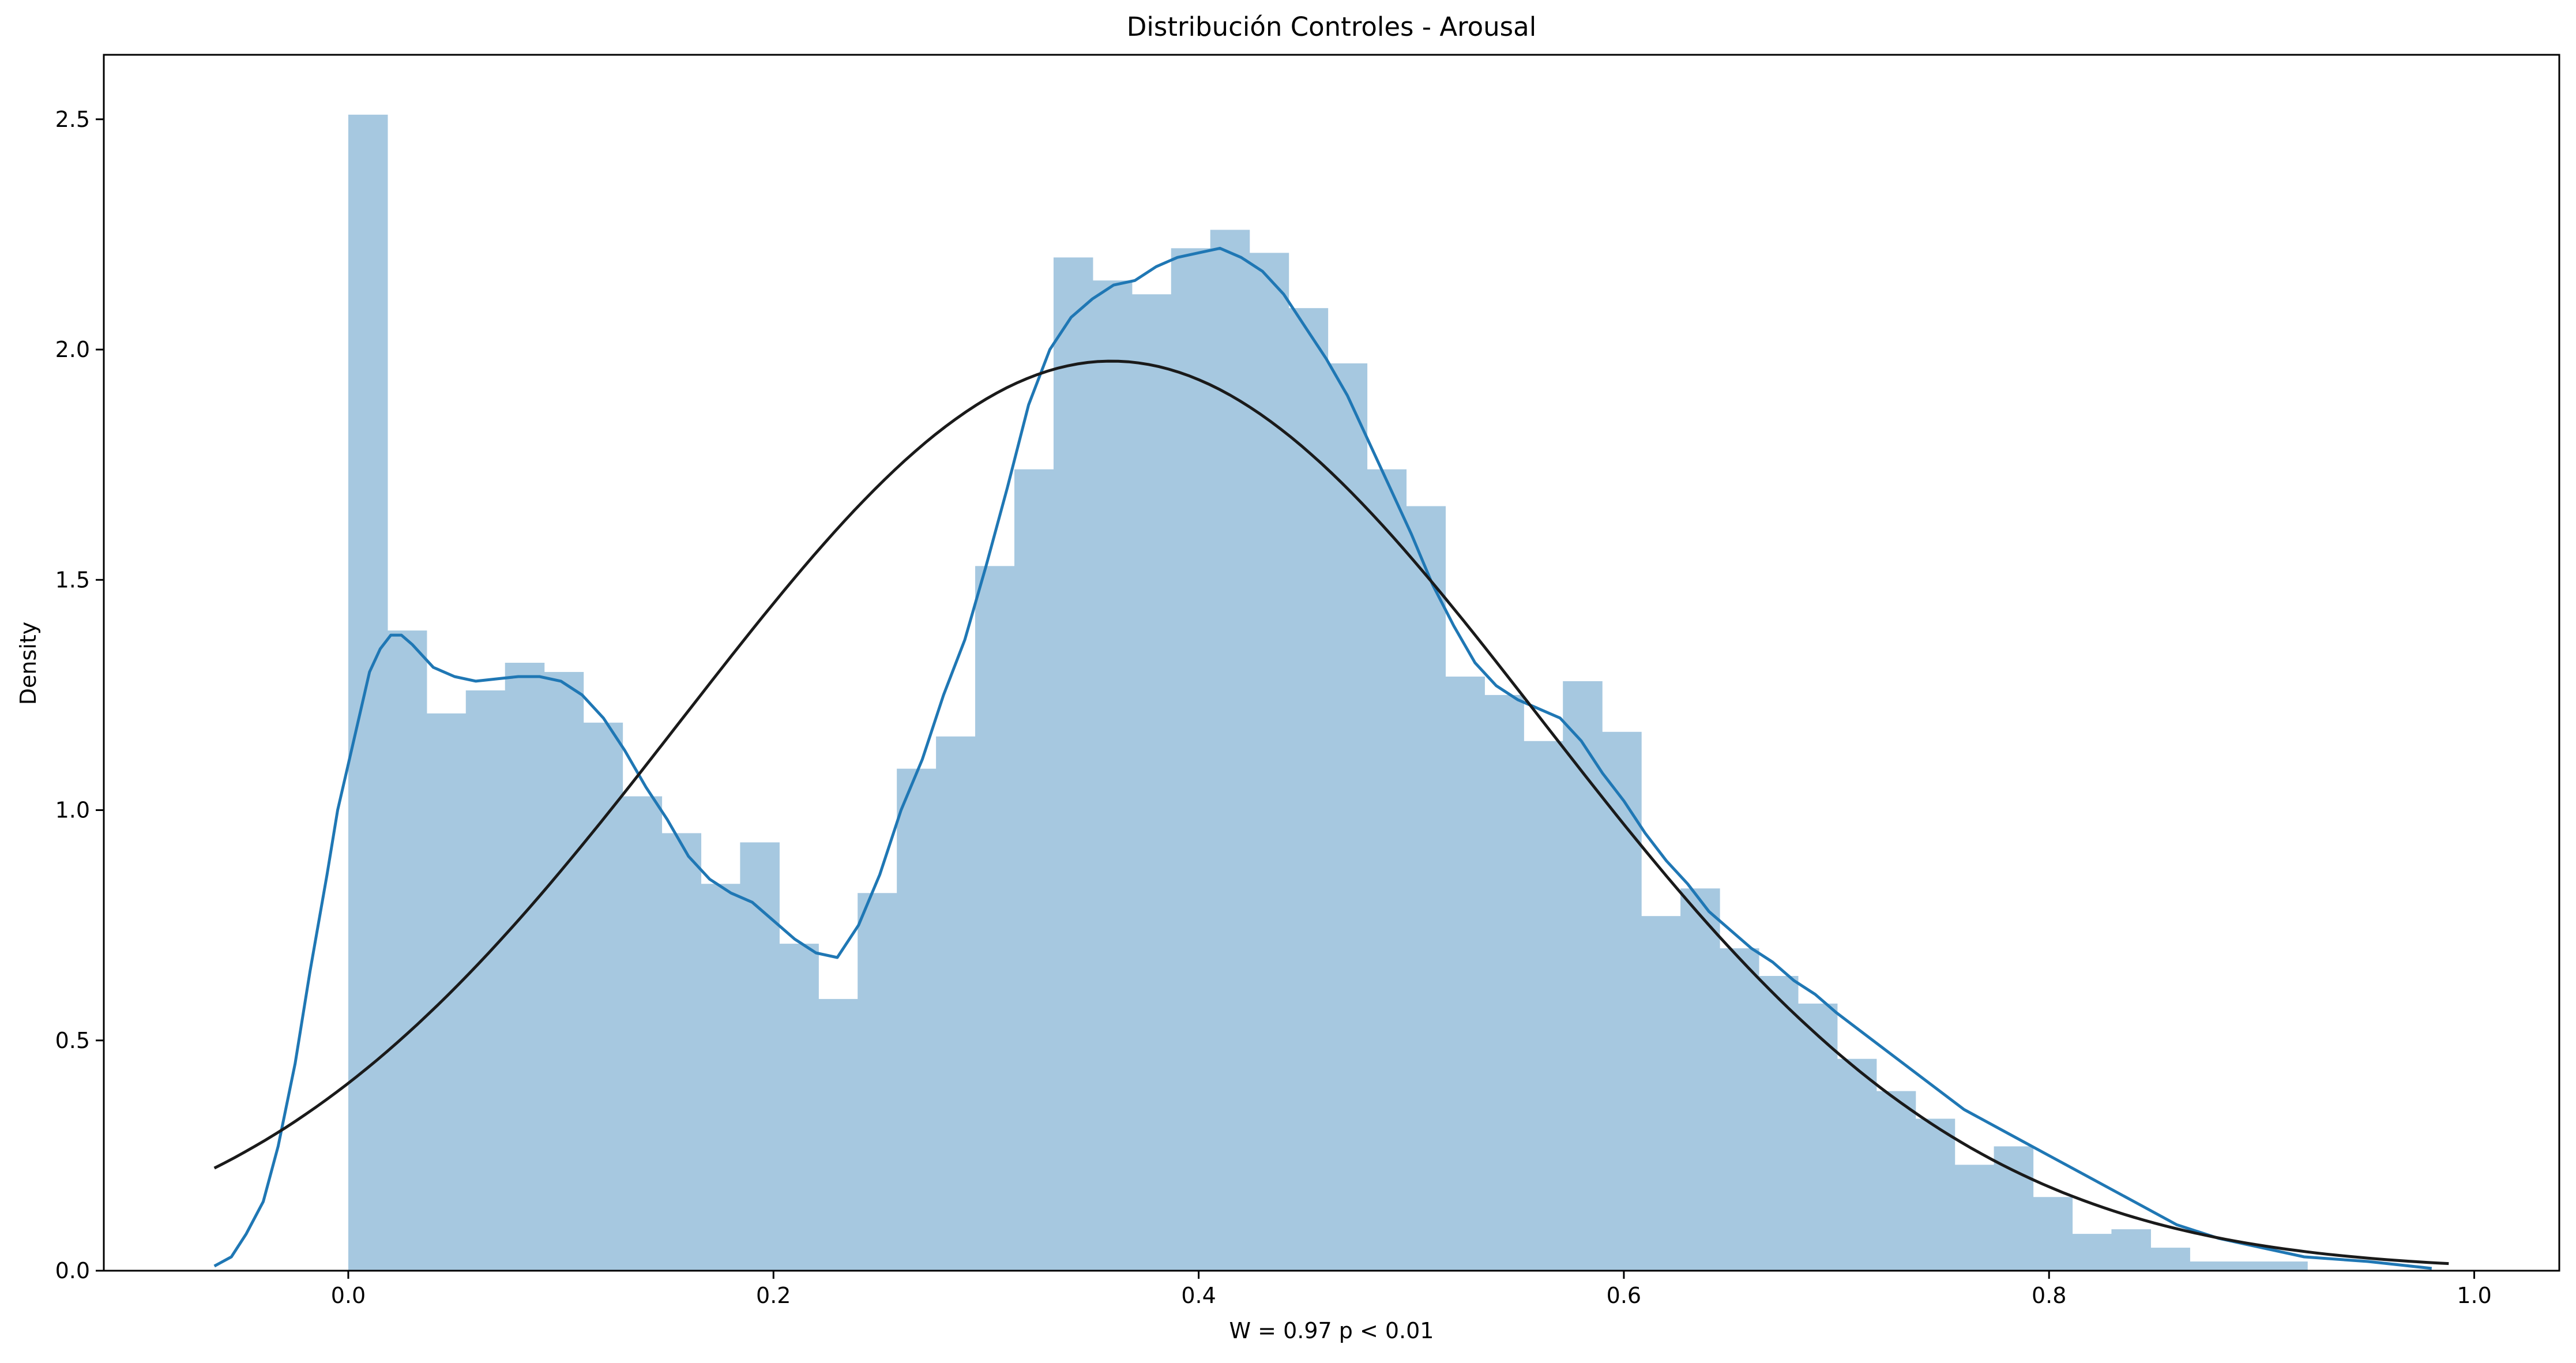 The image size is (2576, 1363). I want to click on y-tick-label: 0.0, so click(72, 1270).